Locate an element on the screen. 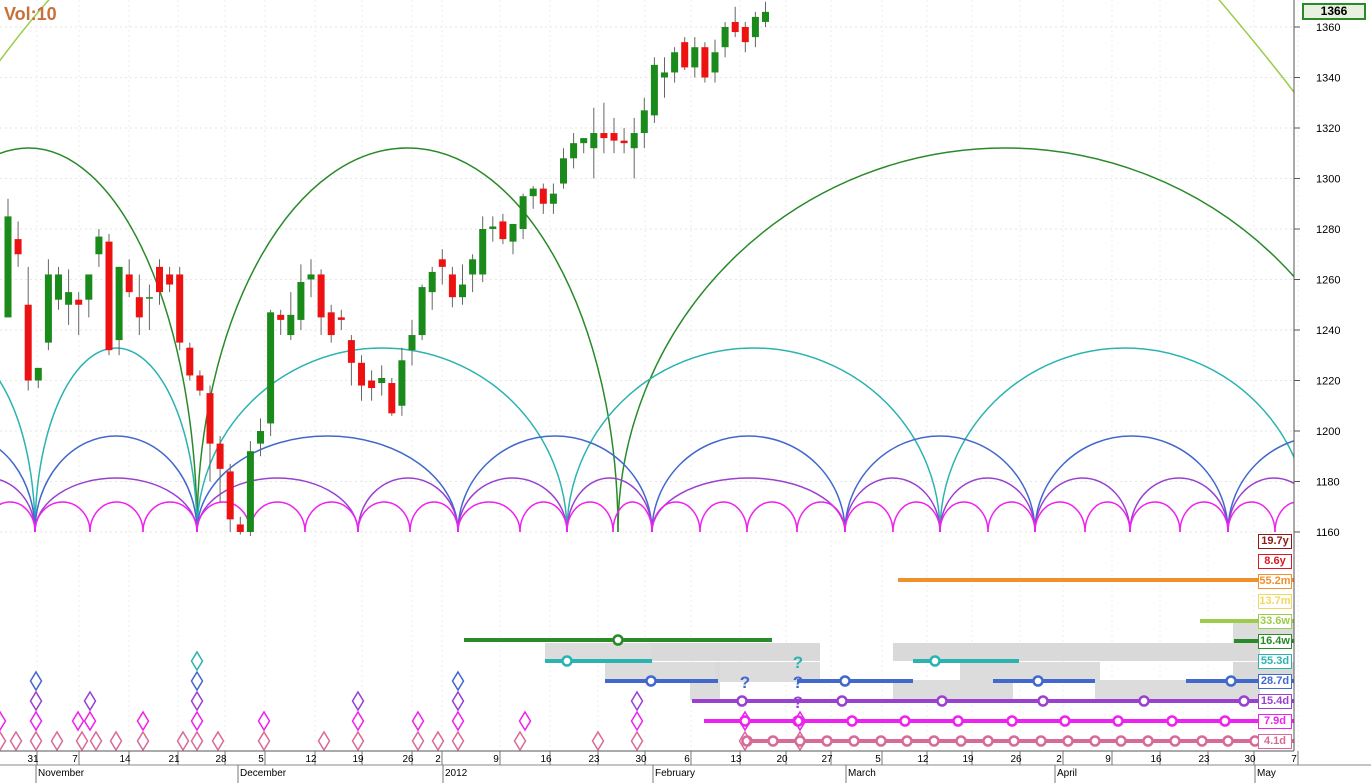 The image size is (1371, 783). y-tick-label: 1160 is located at coordinates (1328, 533).